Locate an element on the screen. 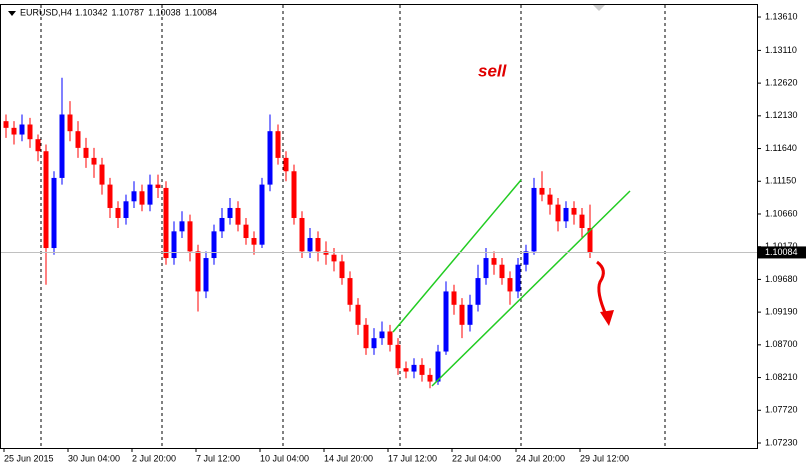  channel-upper is located at coordinates (457, 256).